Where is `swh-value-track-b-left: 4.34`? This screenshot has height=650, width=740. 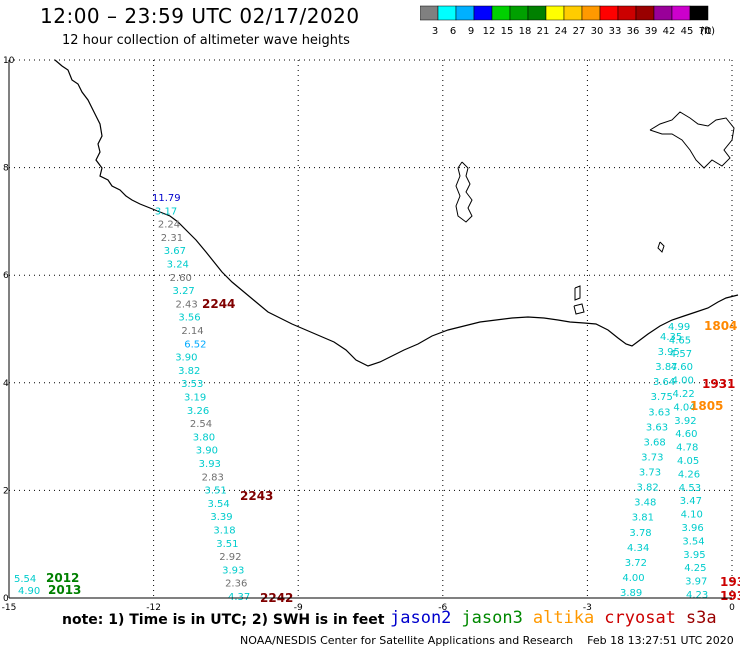 swh-value-track-b-left: 4.34 is located at coordinates (638, 548).